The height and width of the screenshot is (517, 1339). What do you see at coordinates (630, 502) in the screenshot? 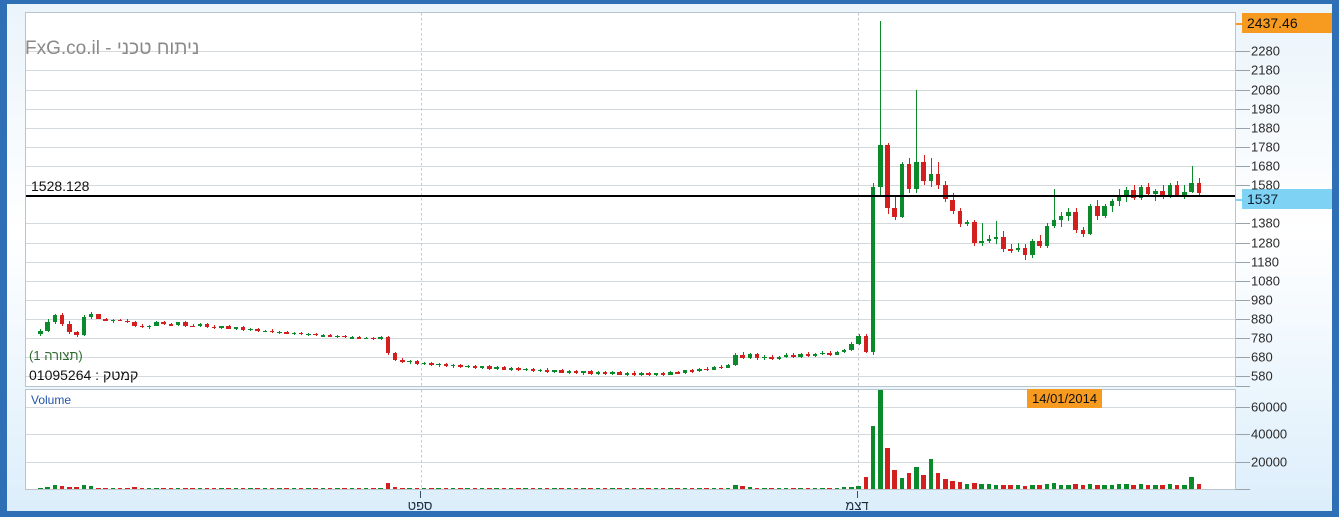
I see `time-axis: ספט דצמ` at bounding box center [630, 502].